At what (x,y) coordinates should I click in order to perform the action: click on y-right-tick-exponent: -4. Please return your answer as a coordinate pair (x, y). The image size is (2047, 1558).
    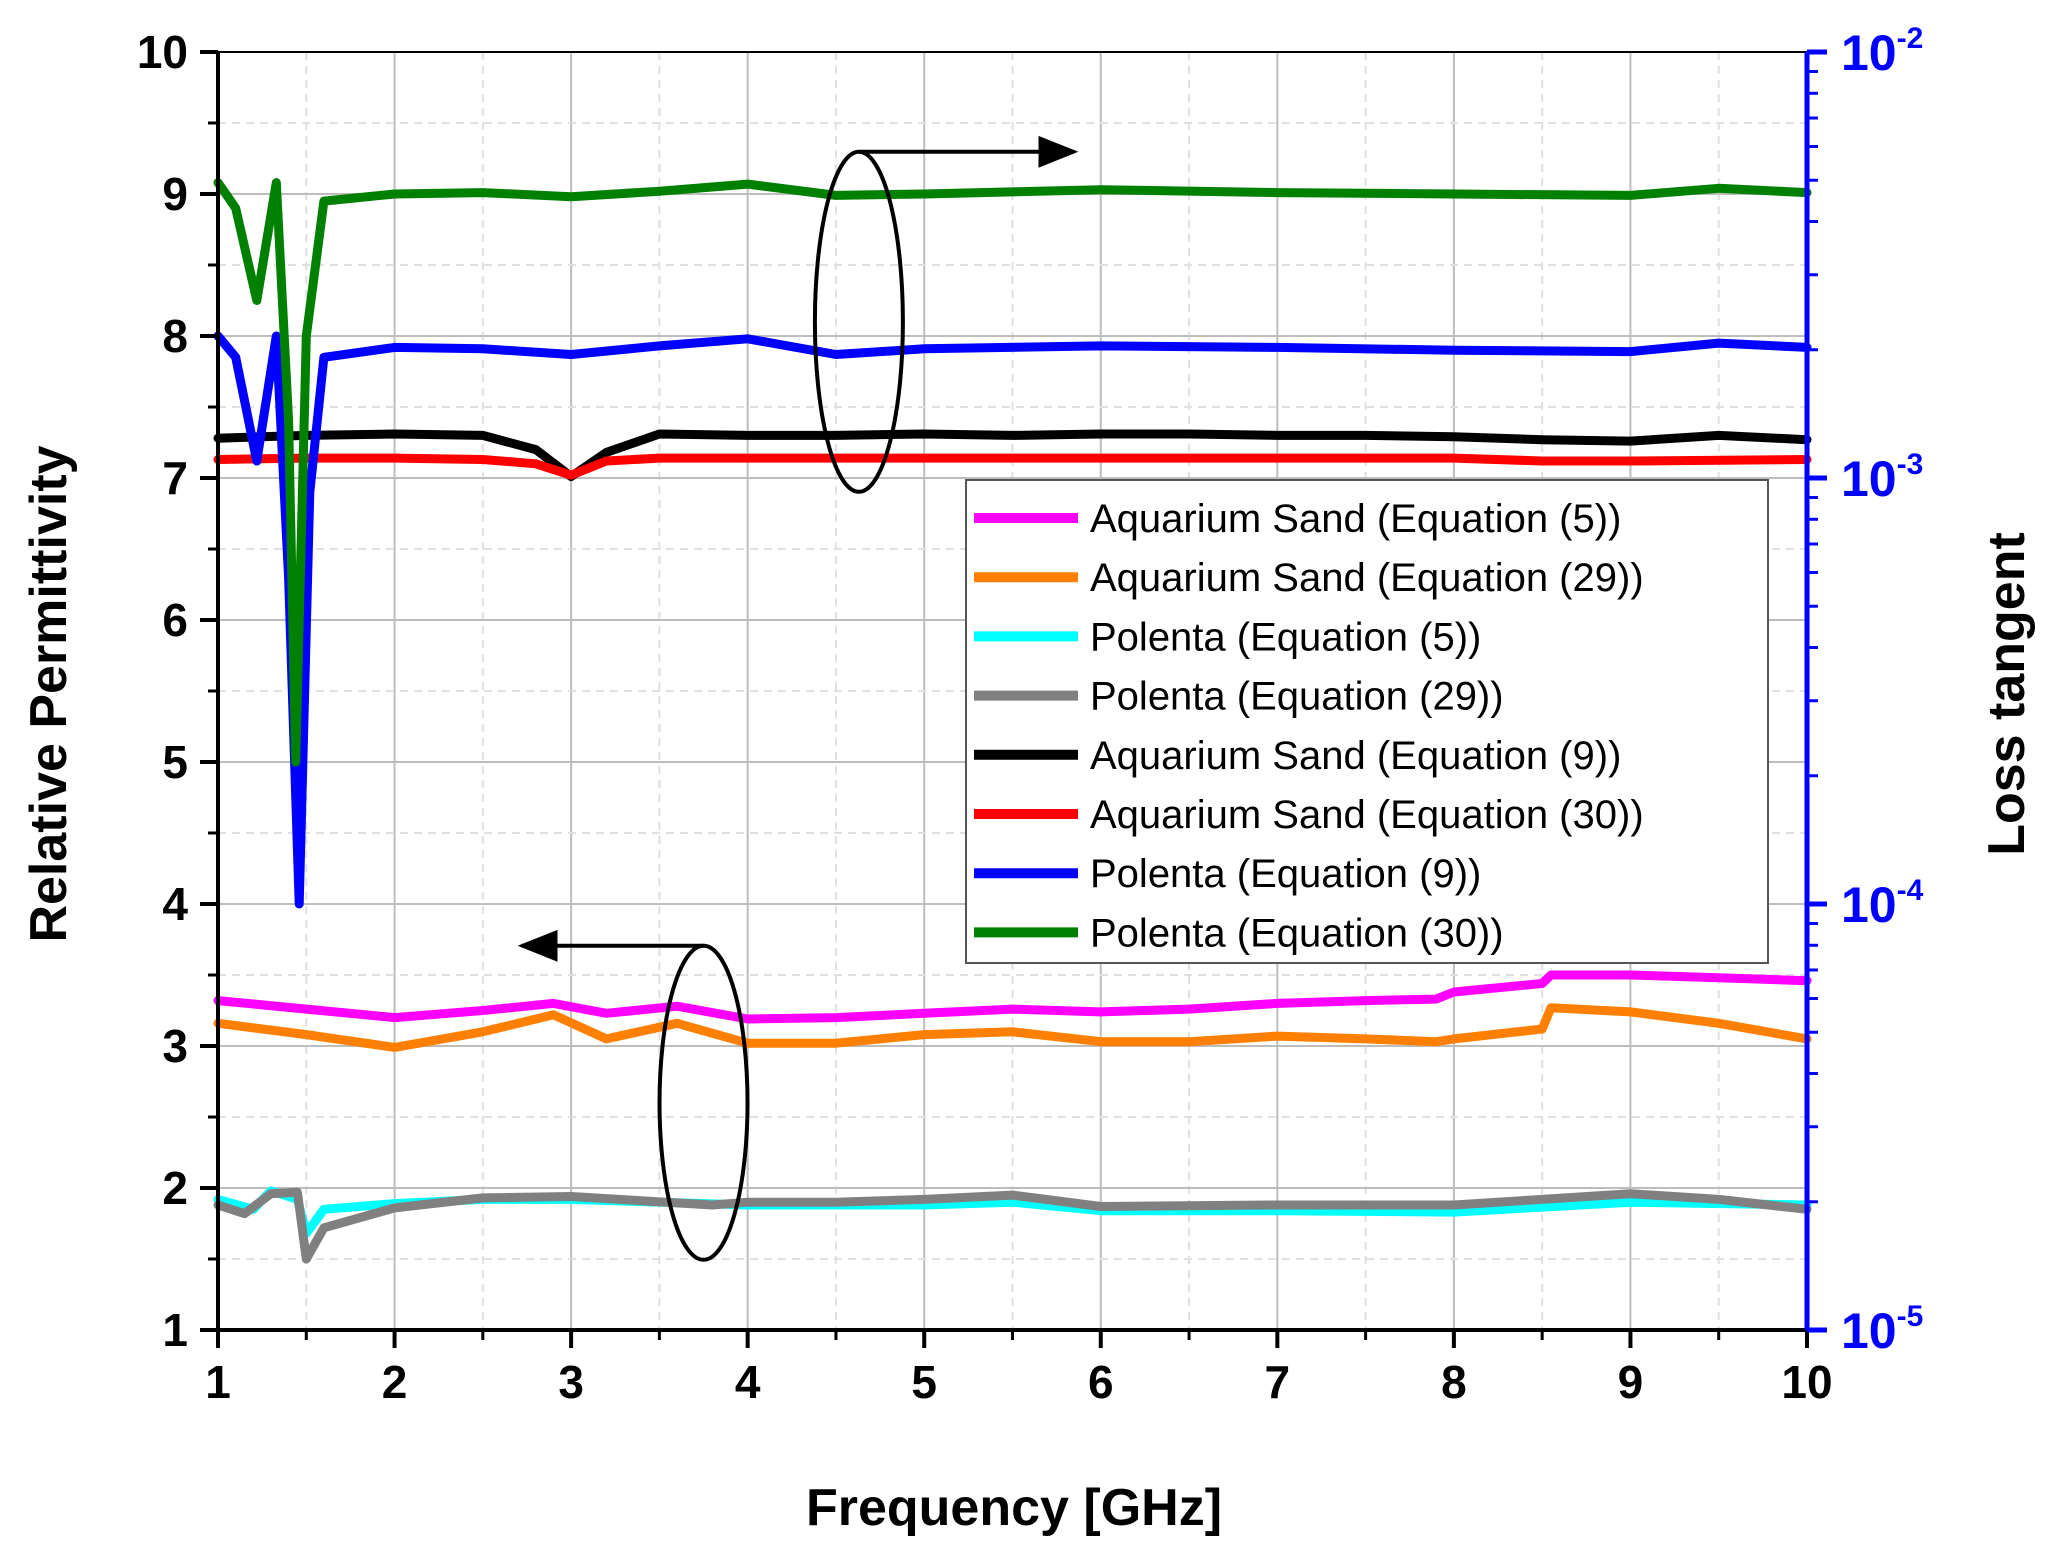
    Looking at the image, I should click on (1910, 890).